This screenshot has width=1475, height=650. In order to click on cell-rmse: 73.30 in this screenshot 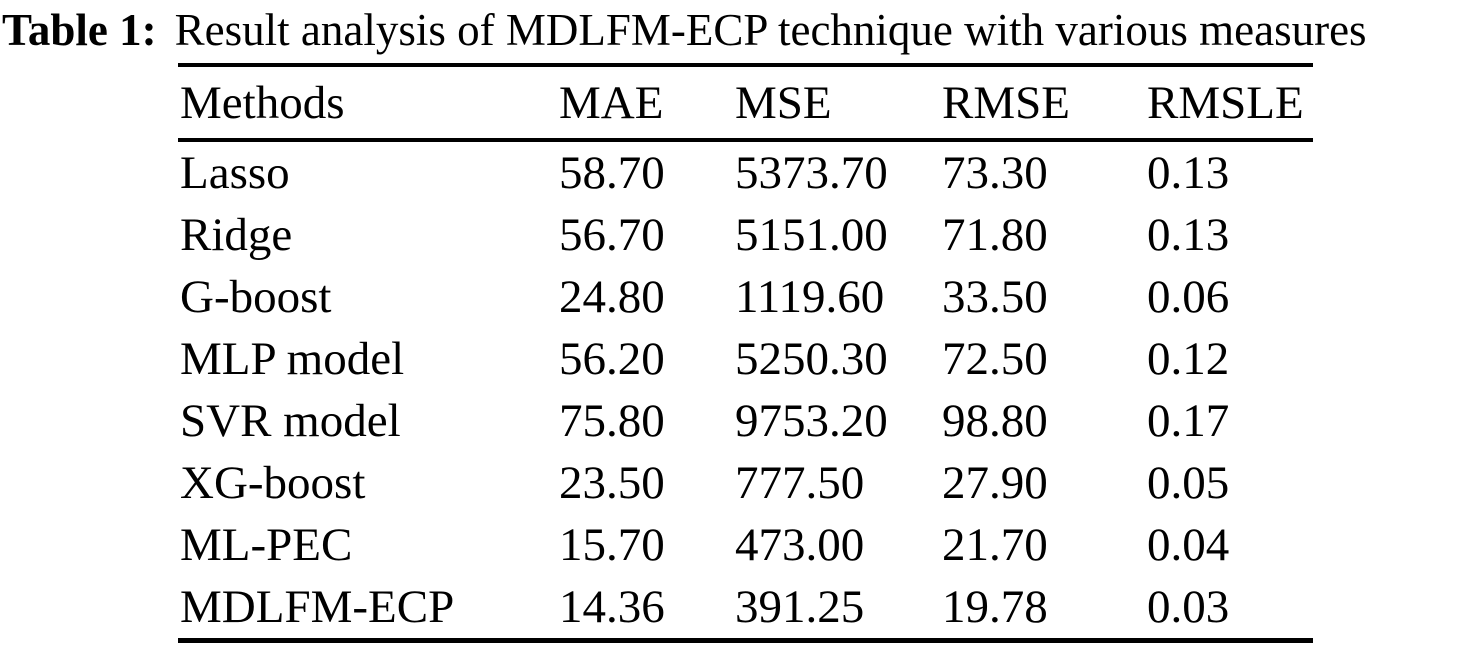, I will do `click(995, 173)`.